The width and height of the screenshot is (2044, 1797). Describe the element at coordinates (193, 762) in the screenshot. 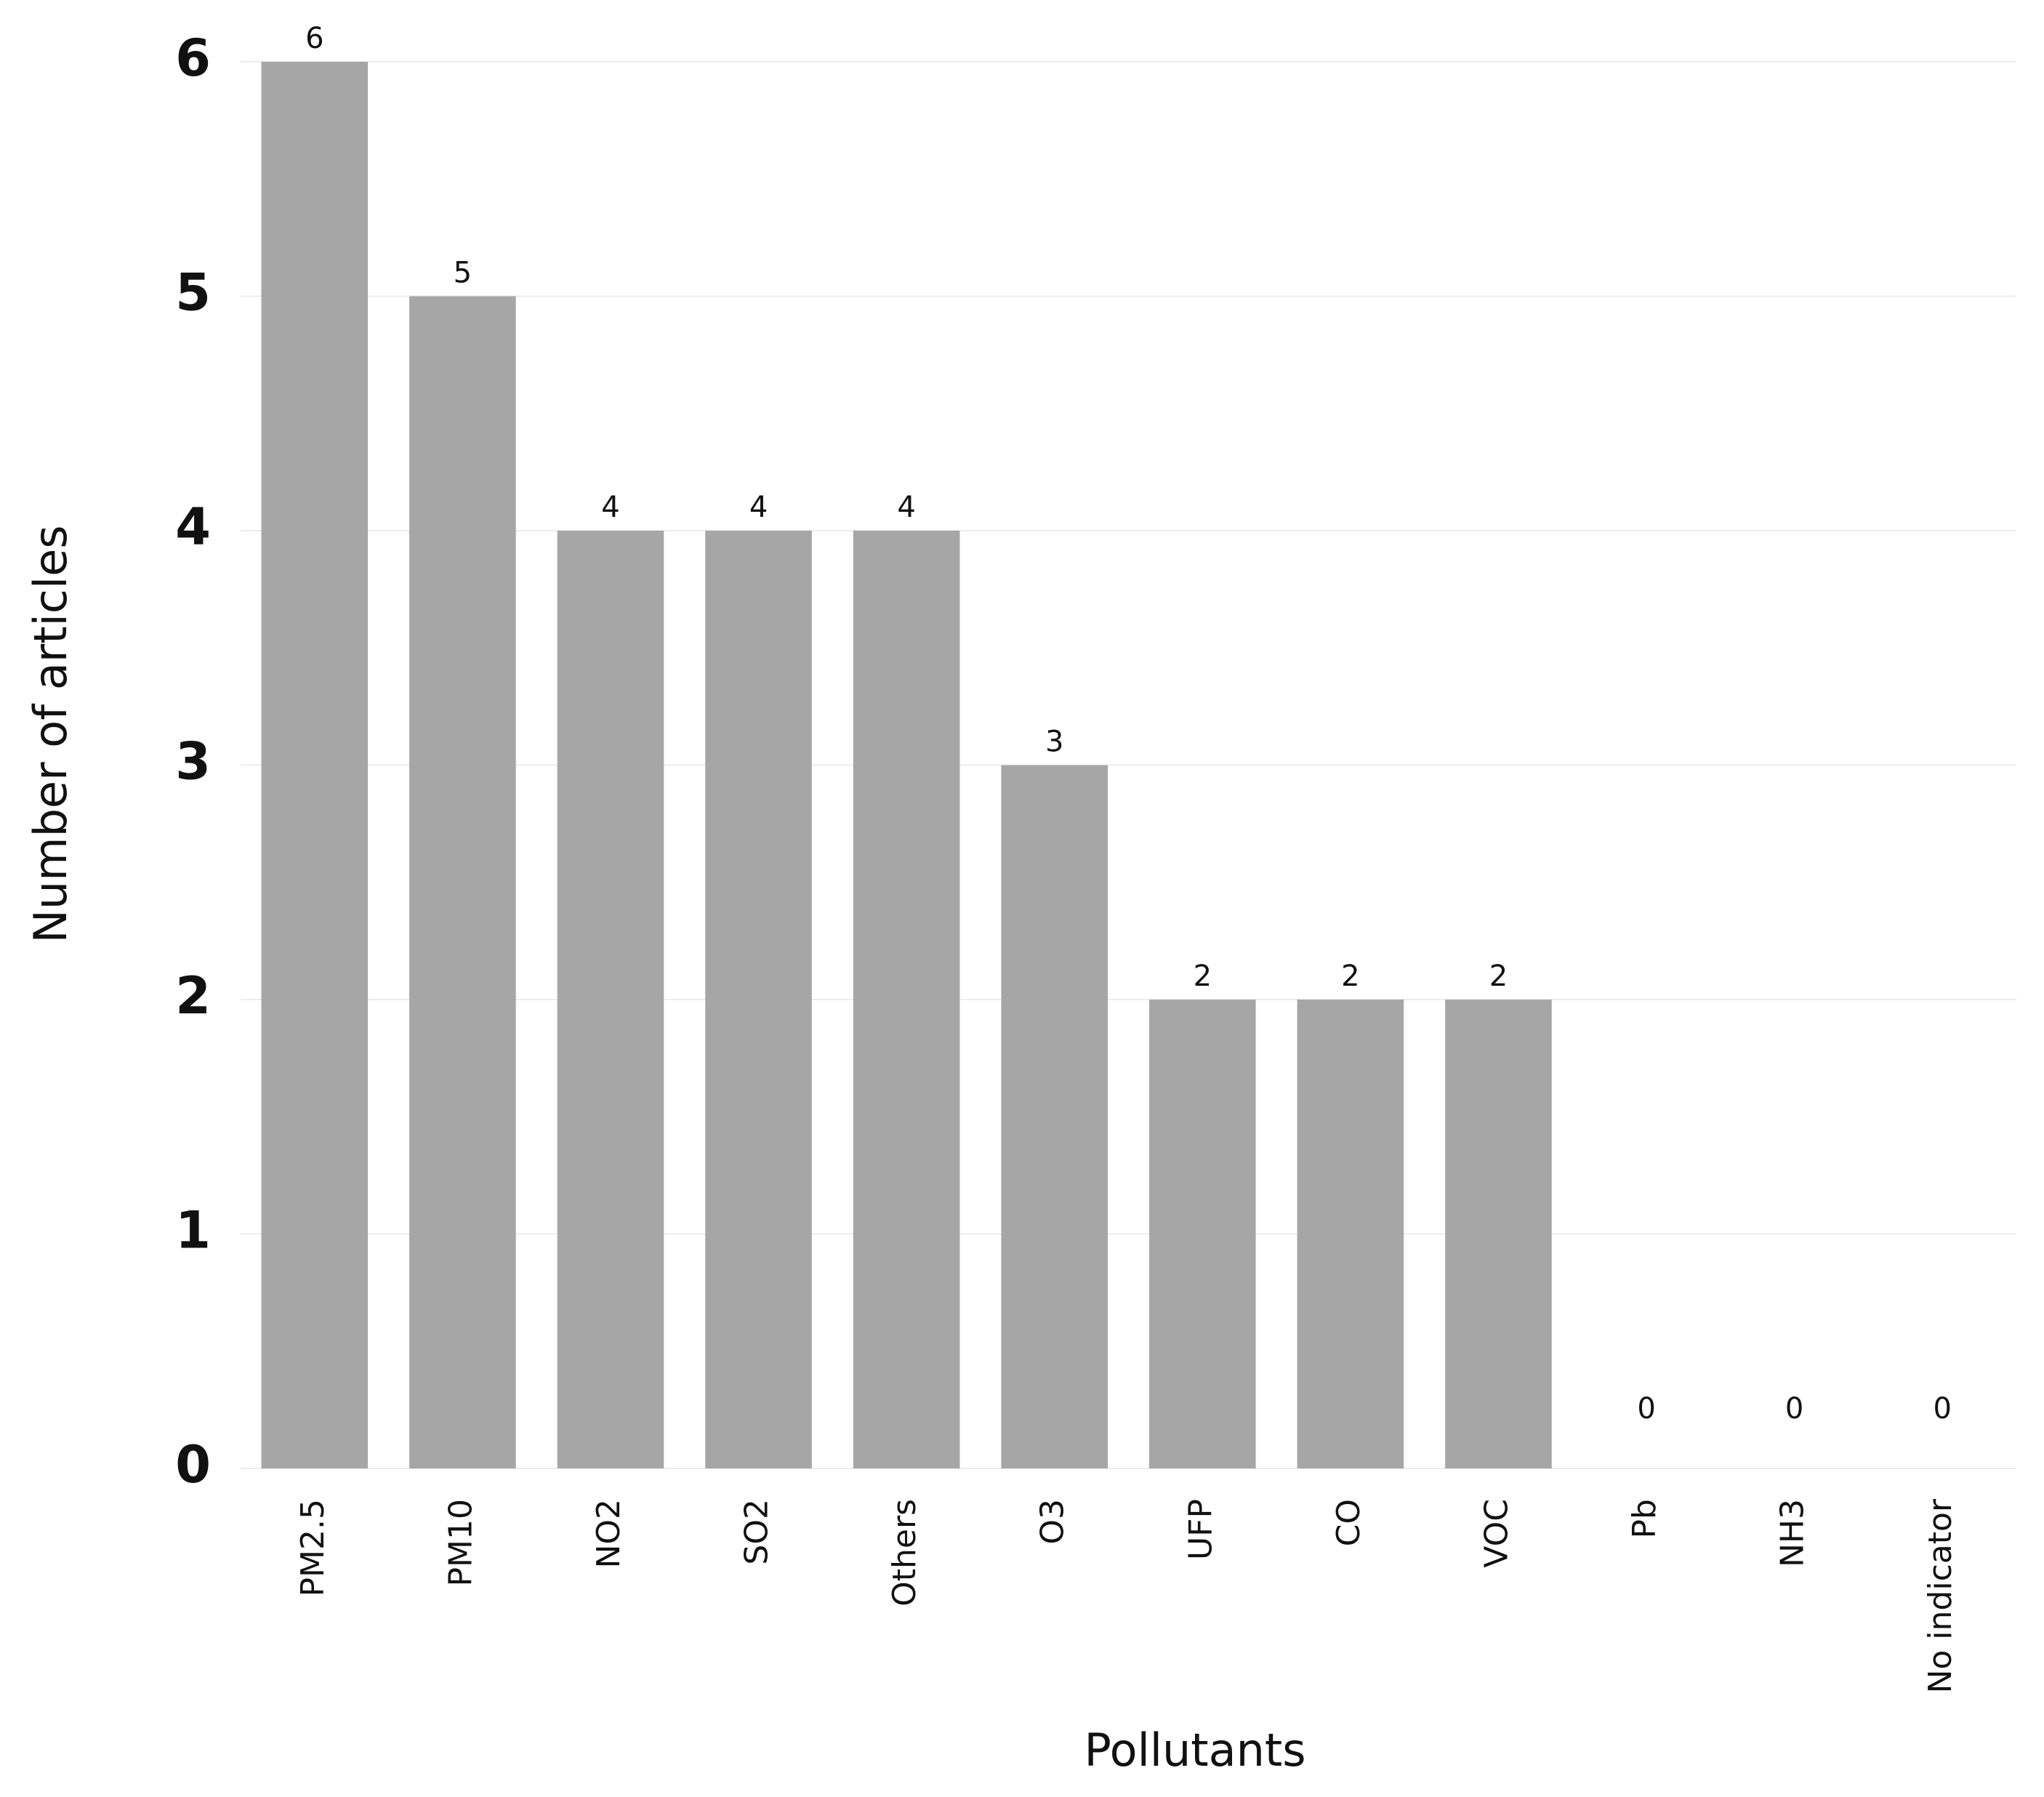

I see `y-tick-label: 3` at that location.